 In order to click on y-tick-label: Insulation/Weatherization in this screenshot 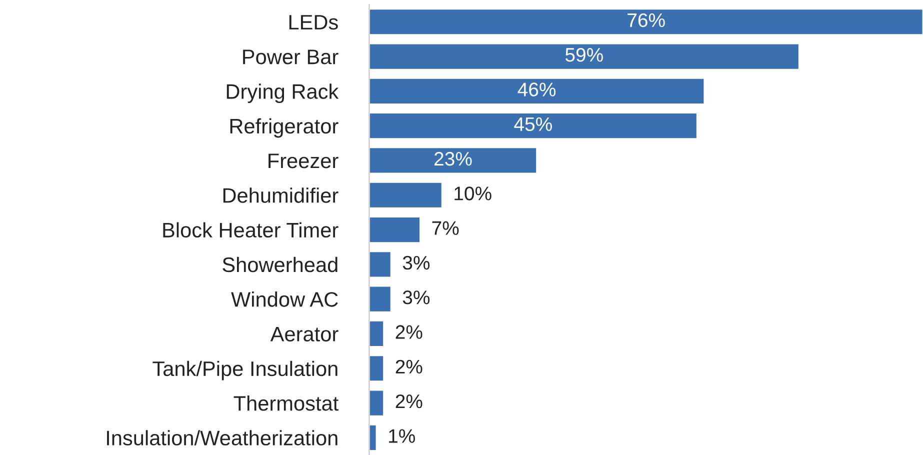, I will do `click(222, 438)`.